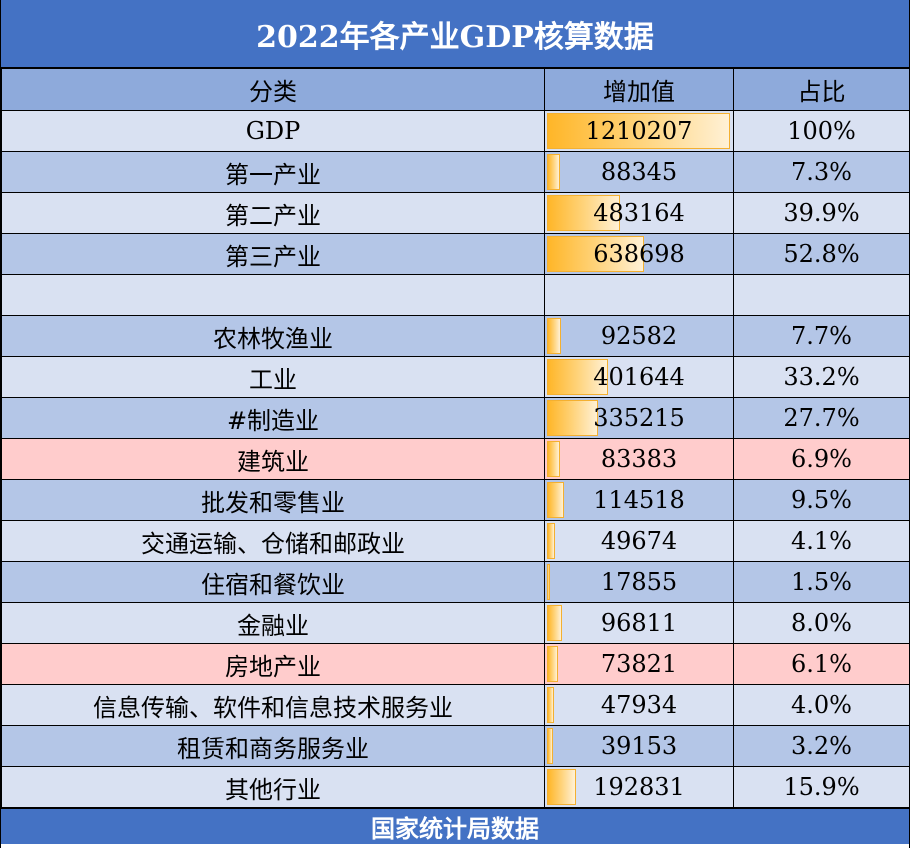  I want to click on share-cell: 3.2%, so click(821, 746).